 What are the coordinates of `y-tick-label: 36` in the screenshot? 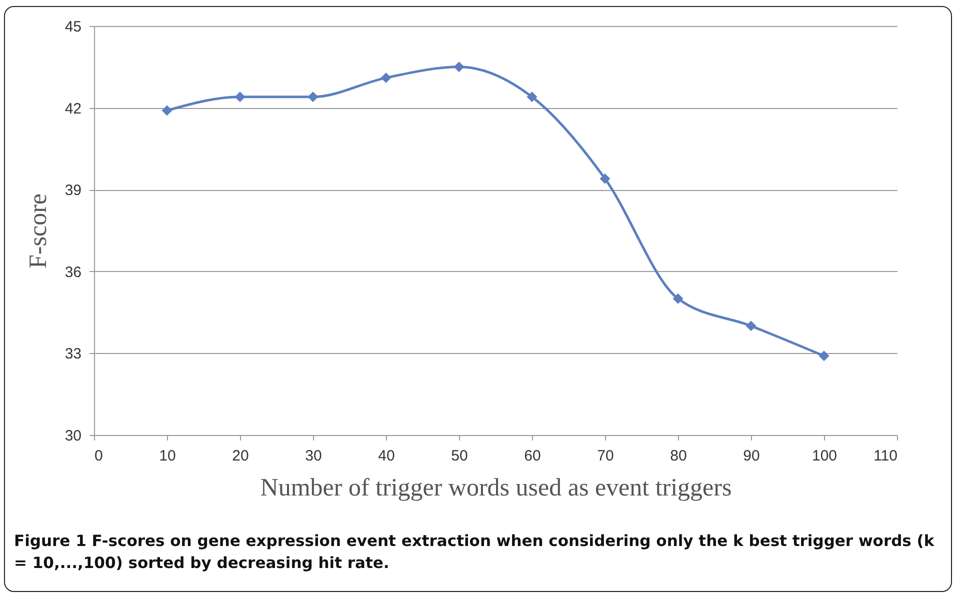 It's located at (73, 272).